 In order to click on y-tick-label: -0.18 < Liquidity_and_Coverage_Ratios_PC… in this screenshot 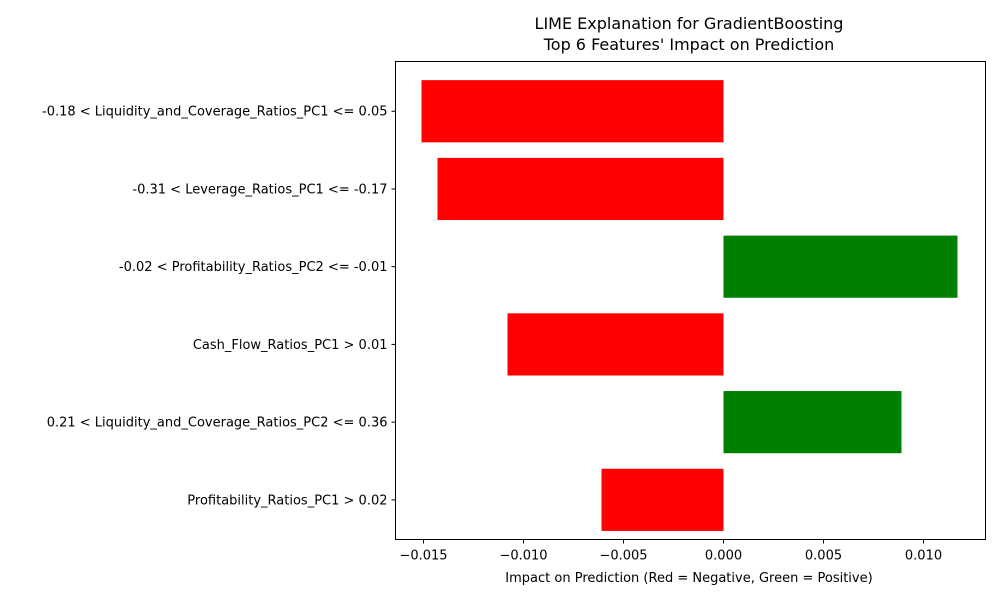, I will do `click(214, 112)`.